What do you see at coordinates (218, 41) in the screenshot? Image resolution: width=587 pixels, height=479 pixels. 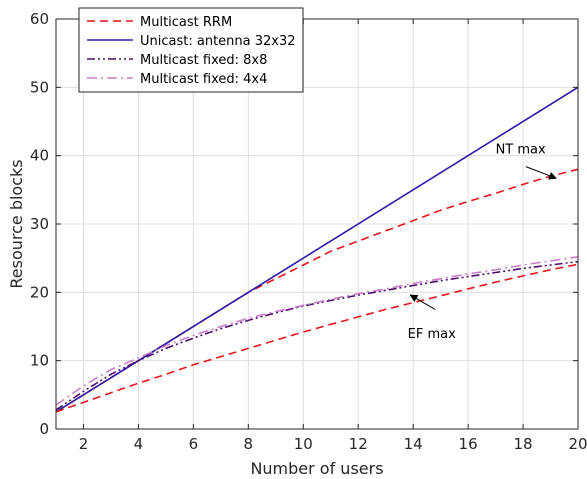 I see `legend-label: Unicast: antenna 32x32` at bounding box center [218, 41].